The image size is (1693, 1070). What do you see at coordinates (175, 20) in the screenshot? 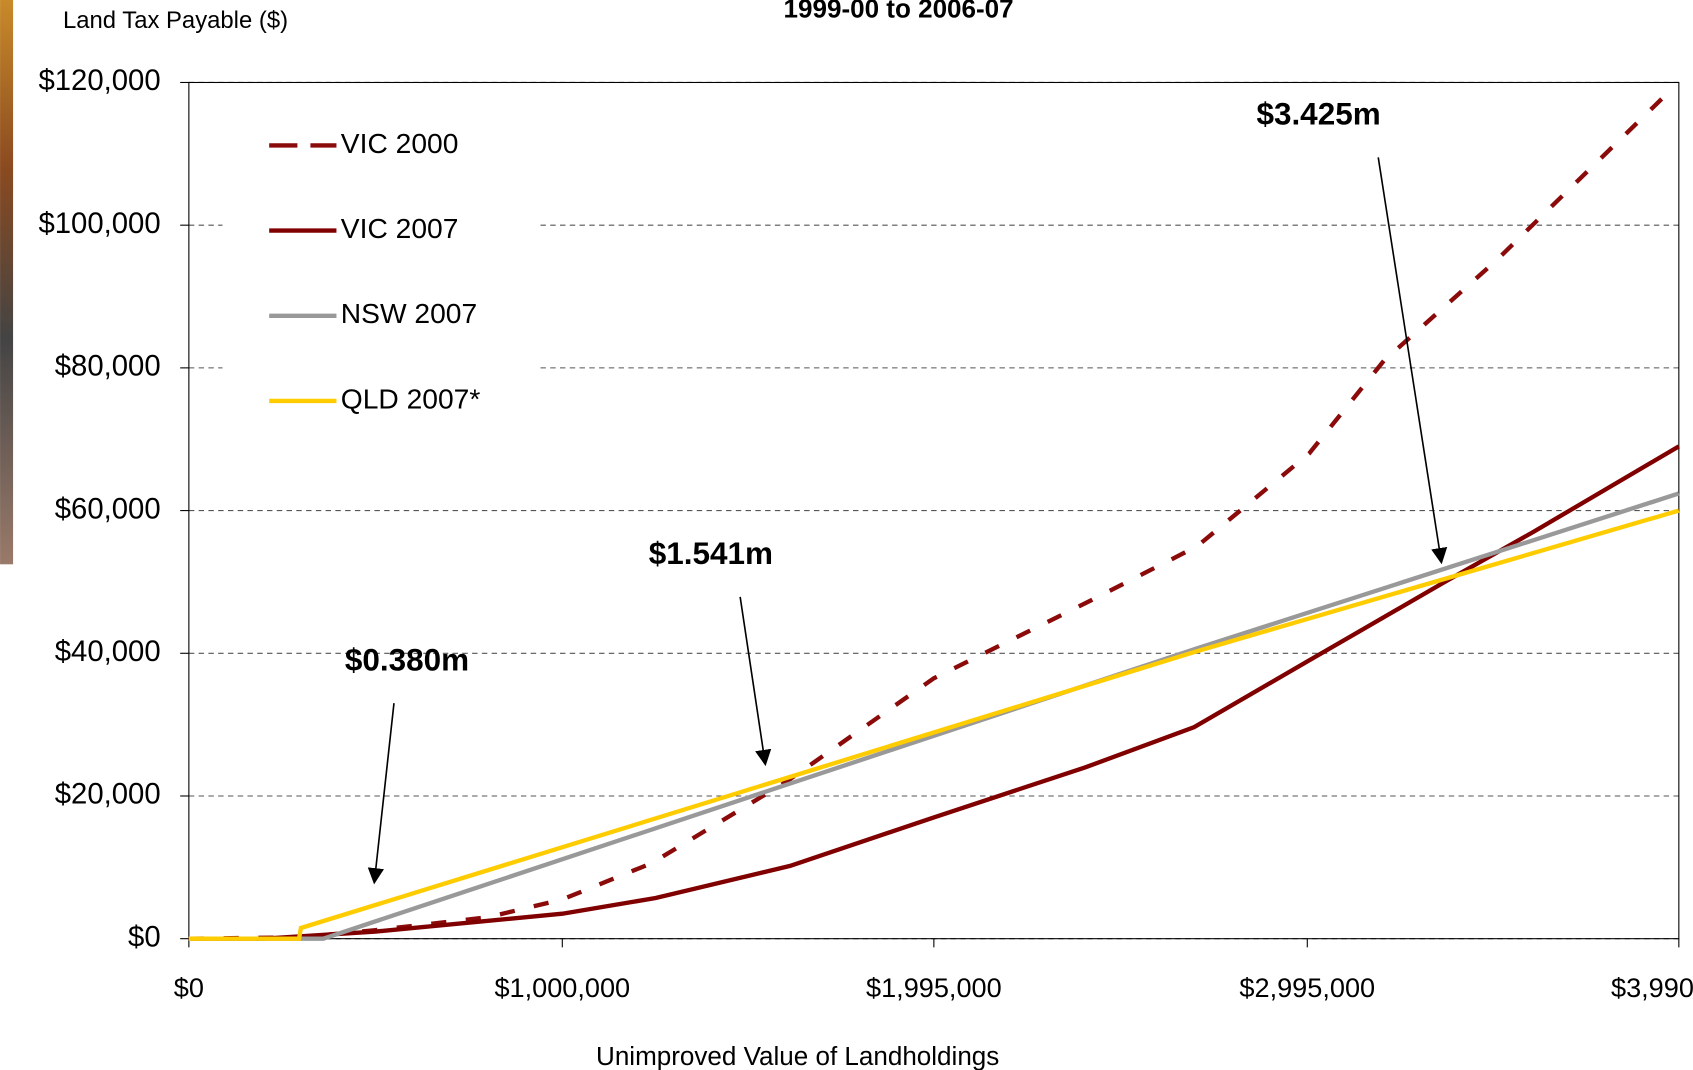
I see `y-axis-label: Land Tax Payable ($)` at bounding box center [175, 20].